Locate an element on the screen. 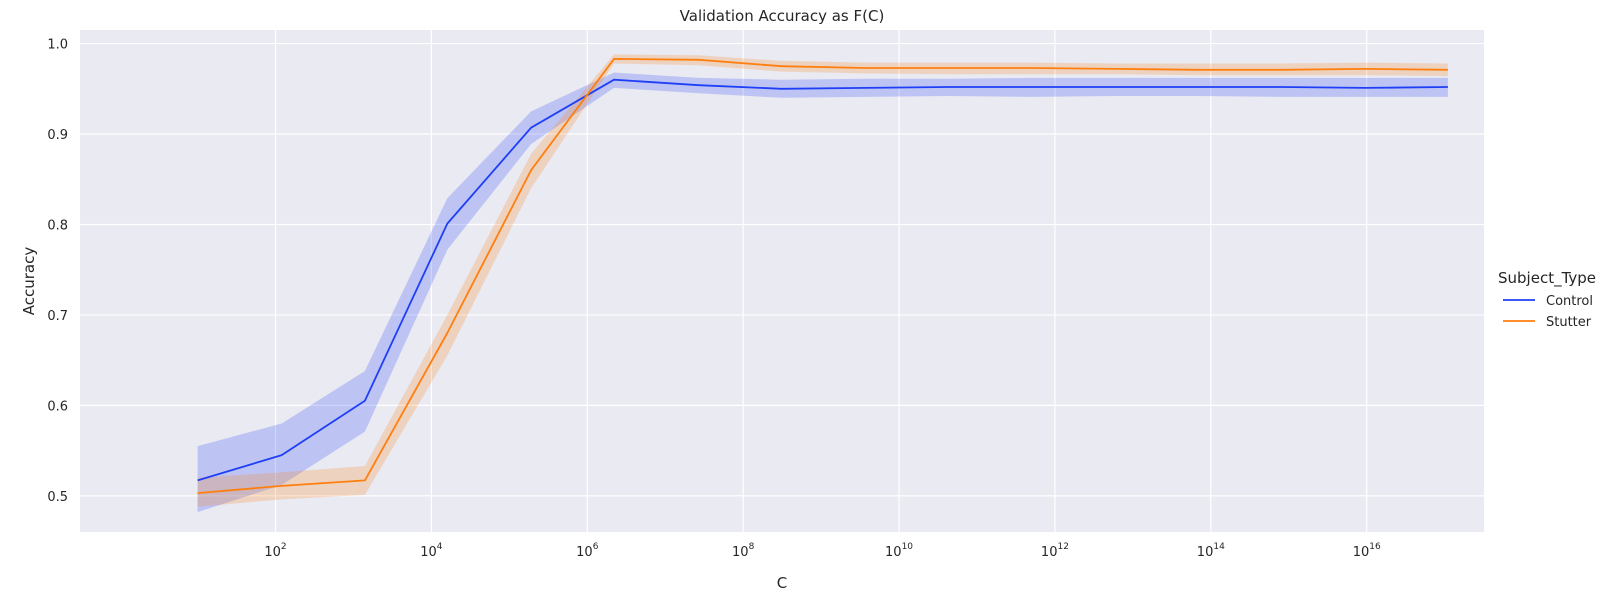 The width and height of the screenshot is (1613, 600). x-tick-exponent: 4 is located at coordinates (440, 547).